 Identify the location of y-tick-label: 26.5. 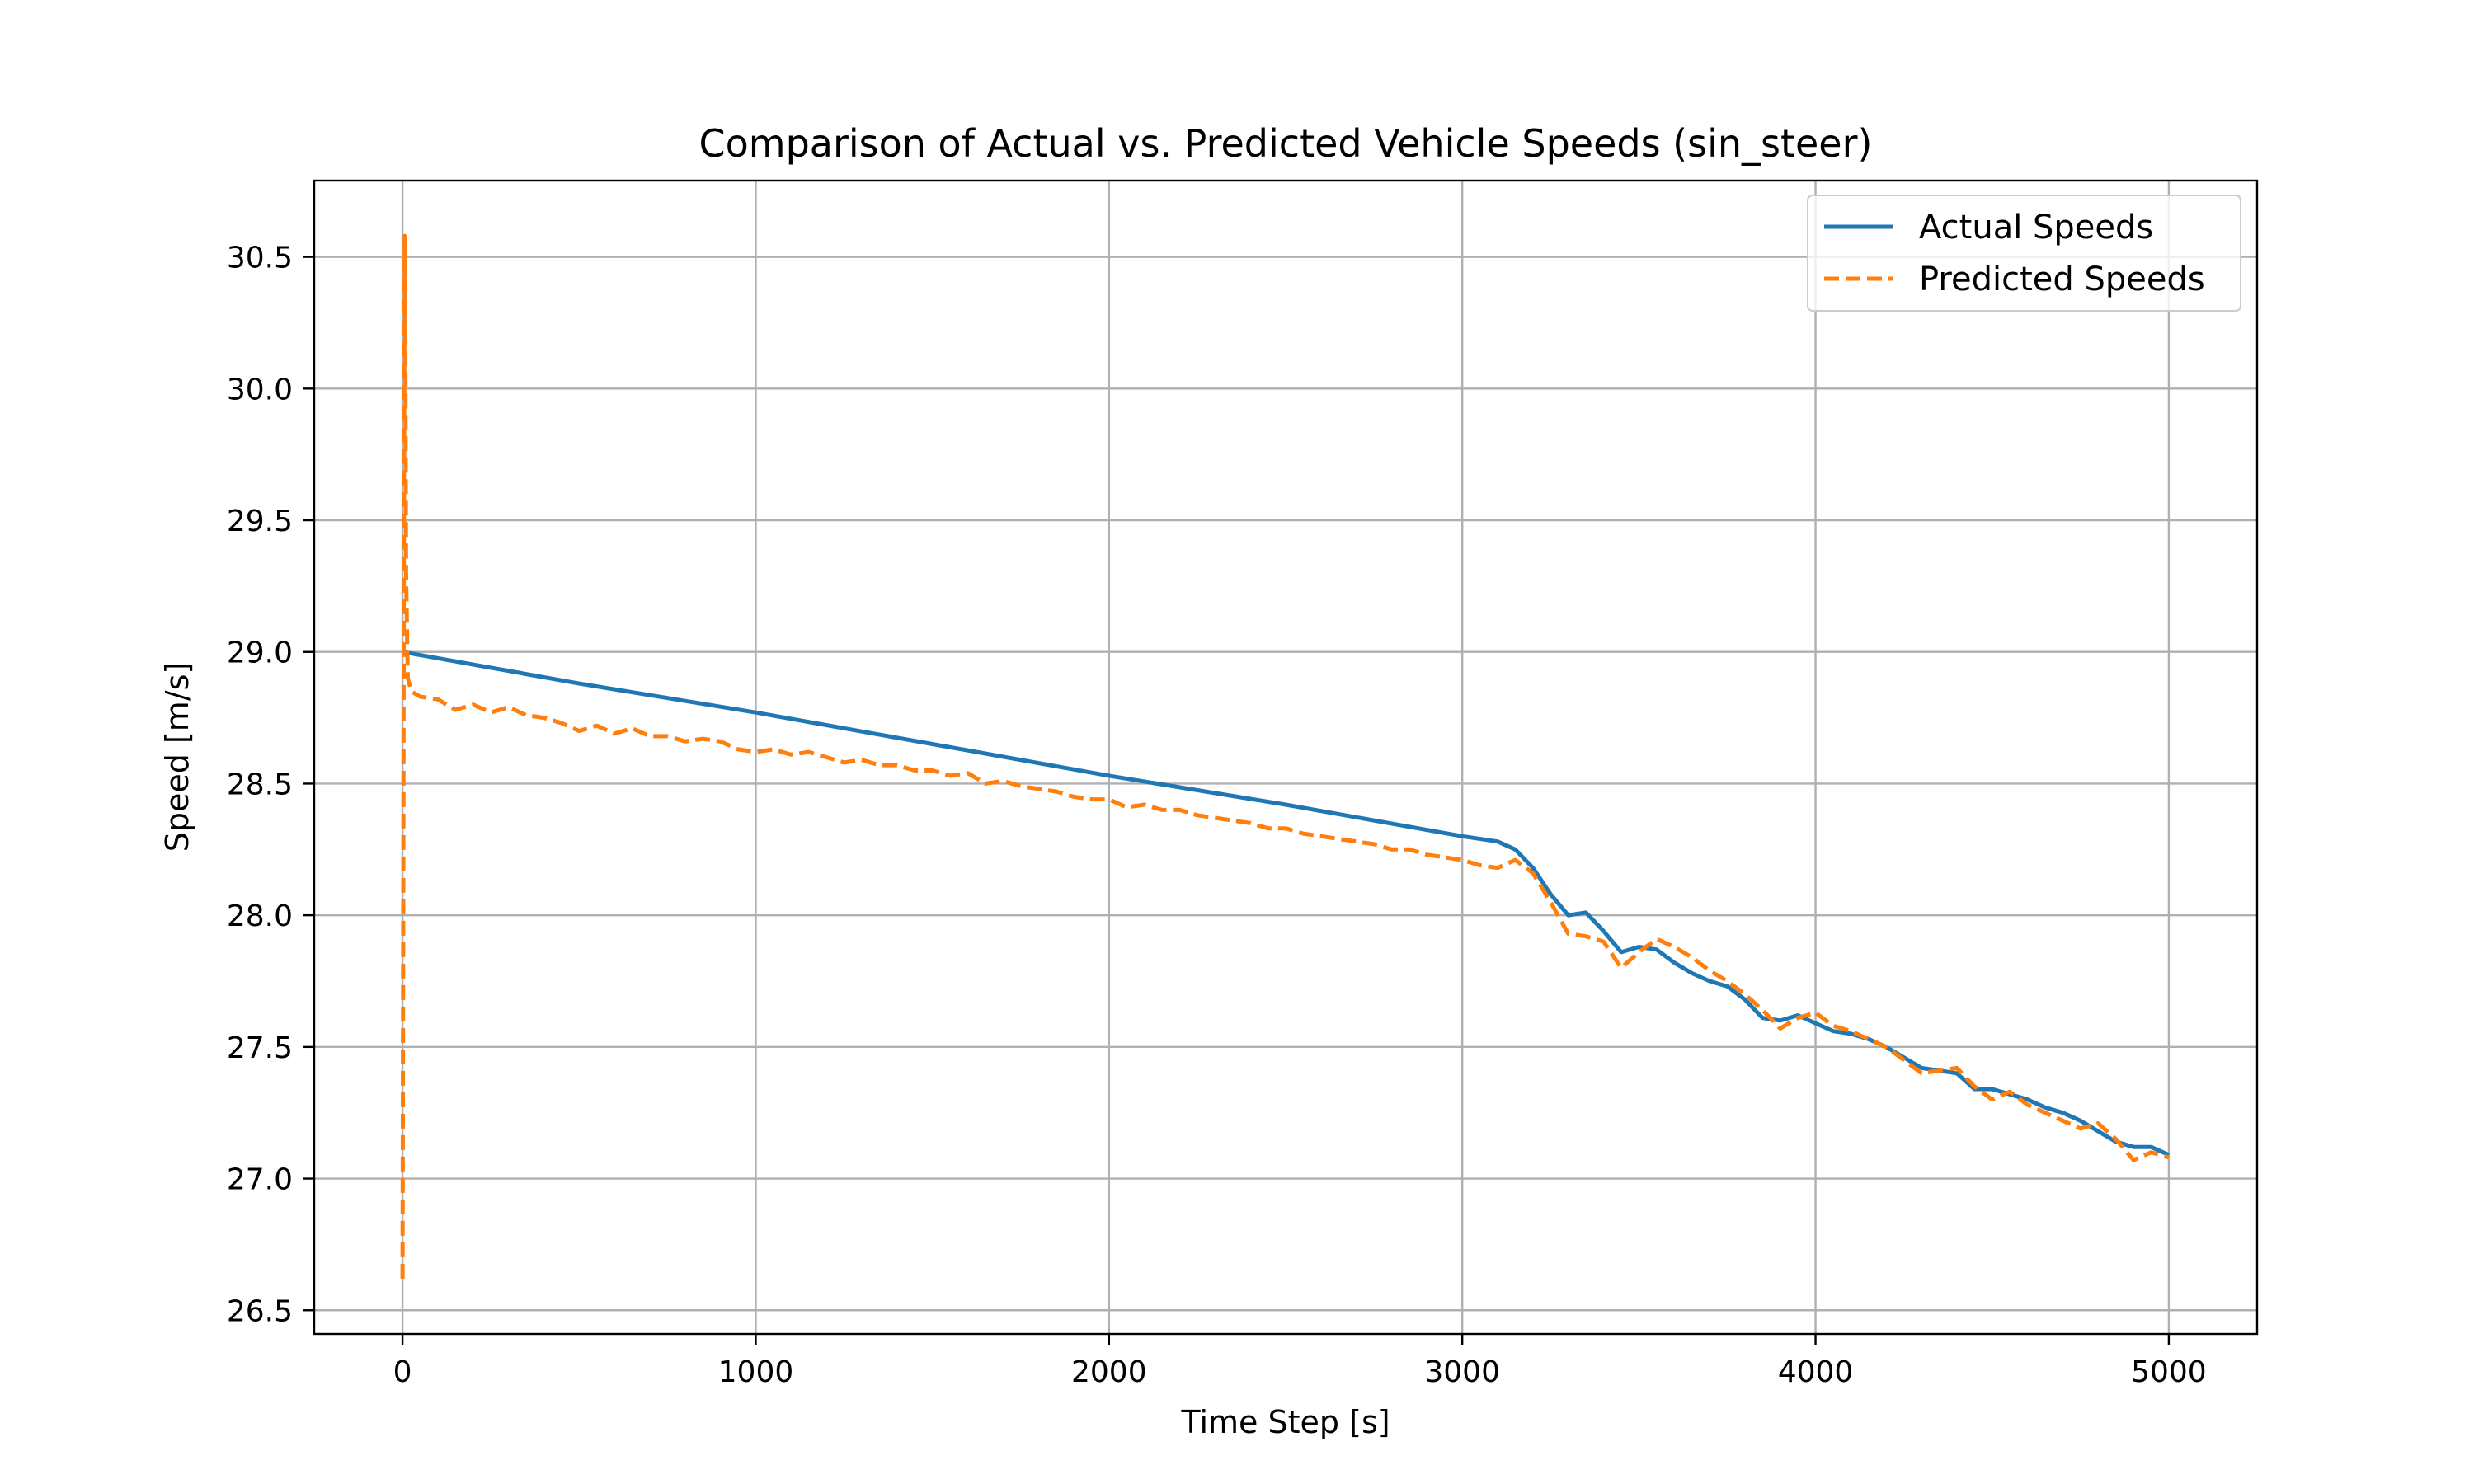
(260, 1311).